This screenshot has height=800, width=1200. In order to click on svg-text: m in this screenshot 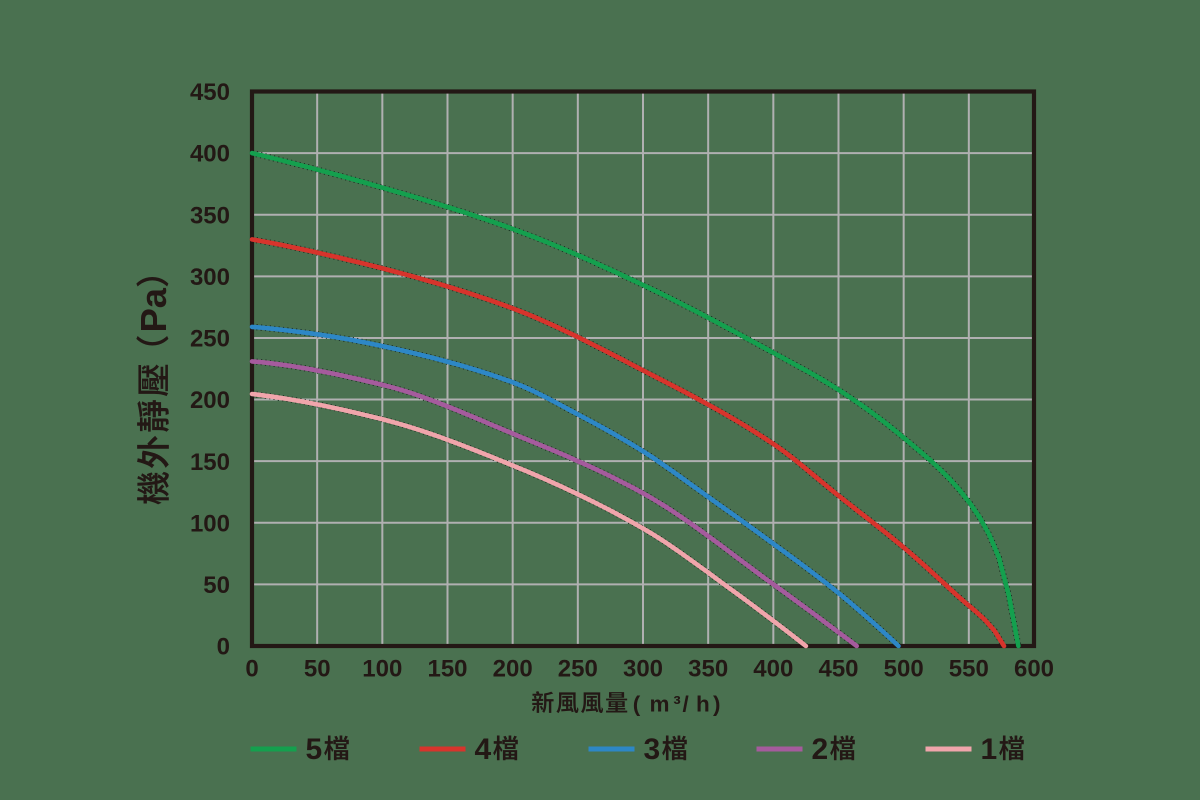, I will do `click(660, 704)`.